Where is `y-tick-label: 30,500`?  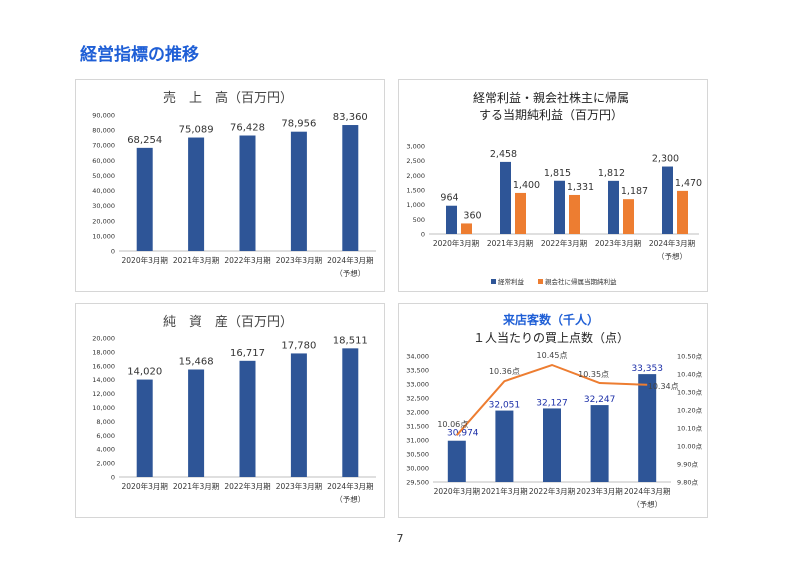
y-tick-label: 30,500 is located at coordinates (417, 455).